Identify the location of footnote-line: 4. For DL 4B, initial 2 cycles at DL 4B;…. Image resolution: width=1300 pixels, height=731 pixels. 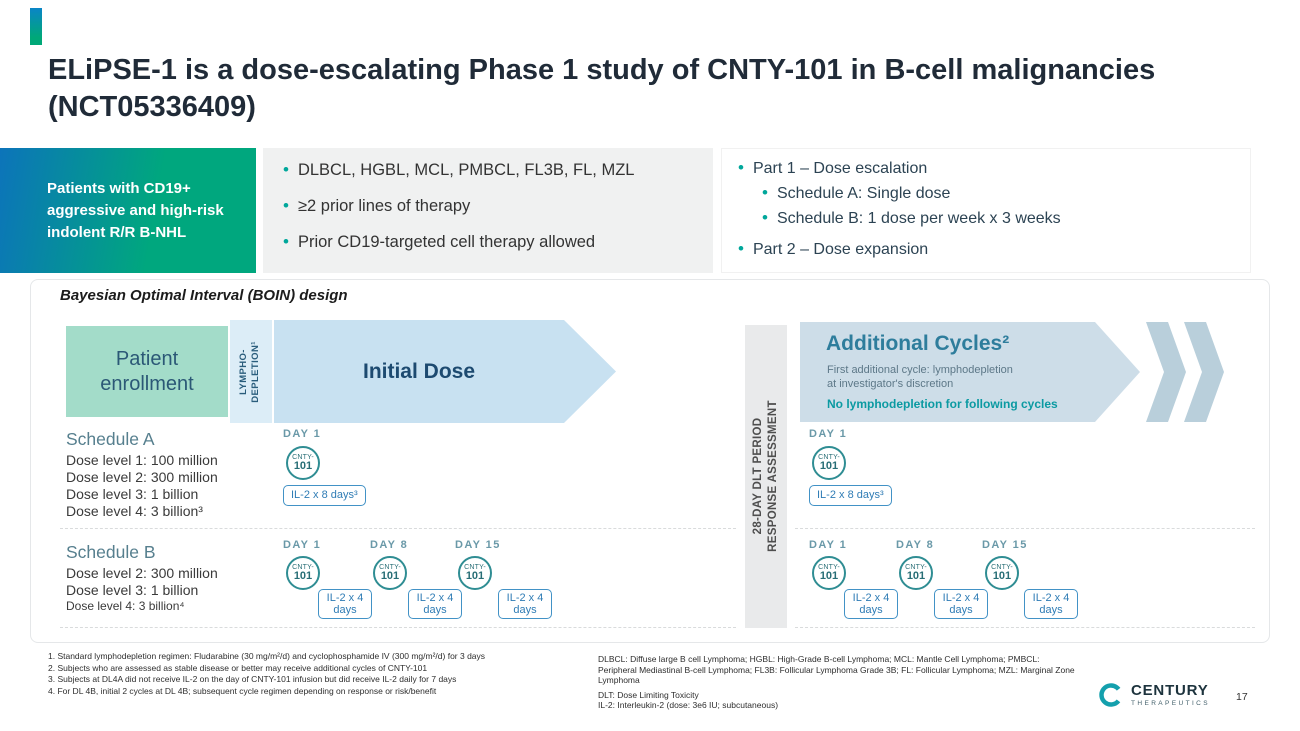
(242, 690).